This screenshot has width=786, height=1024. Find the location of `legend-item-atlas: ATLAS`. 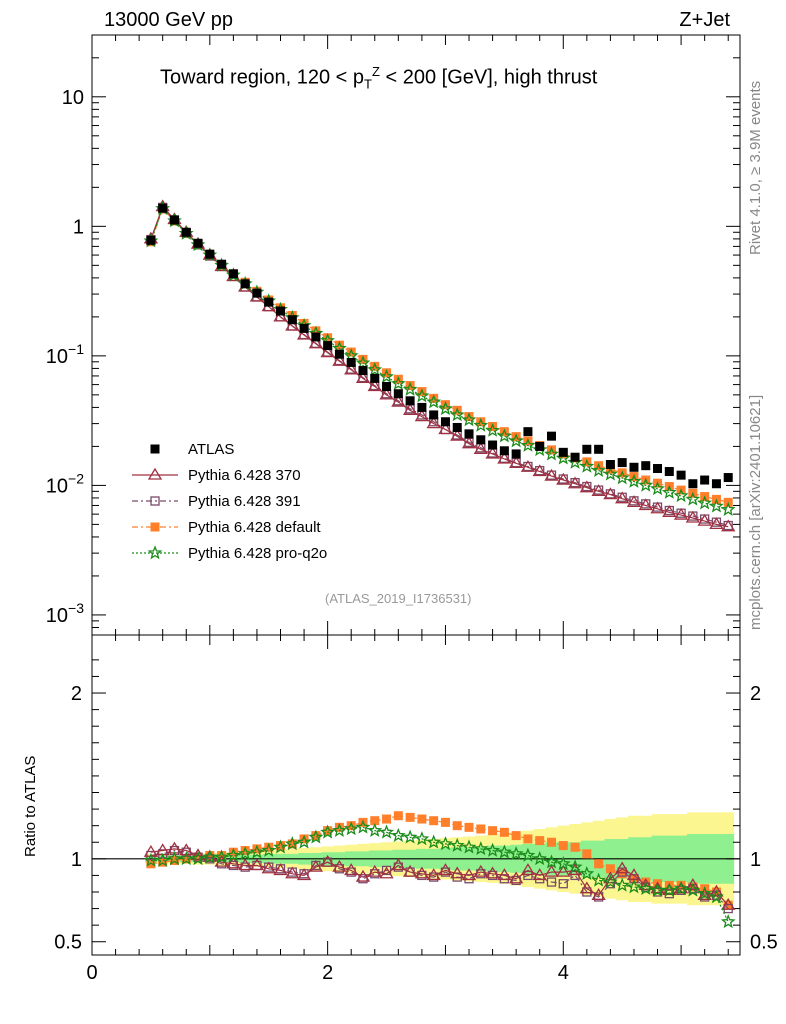

legend-item-atlas: ATLAS is located at coordinates (182, 449).